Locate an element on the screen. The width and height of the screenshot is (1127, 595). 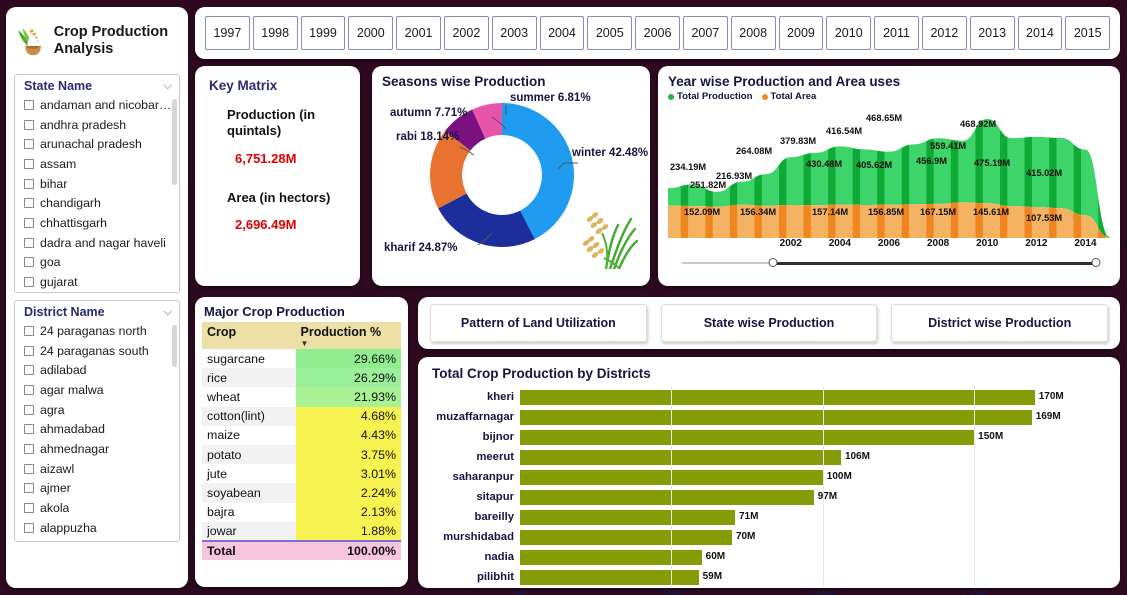
district-slicer-item: 24 paraganas north is located at coordinates (98, 331).